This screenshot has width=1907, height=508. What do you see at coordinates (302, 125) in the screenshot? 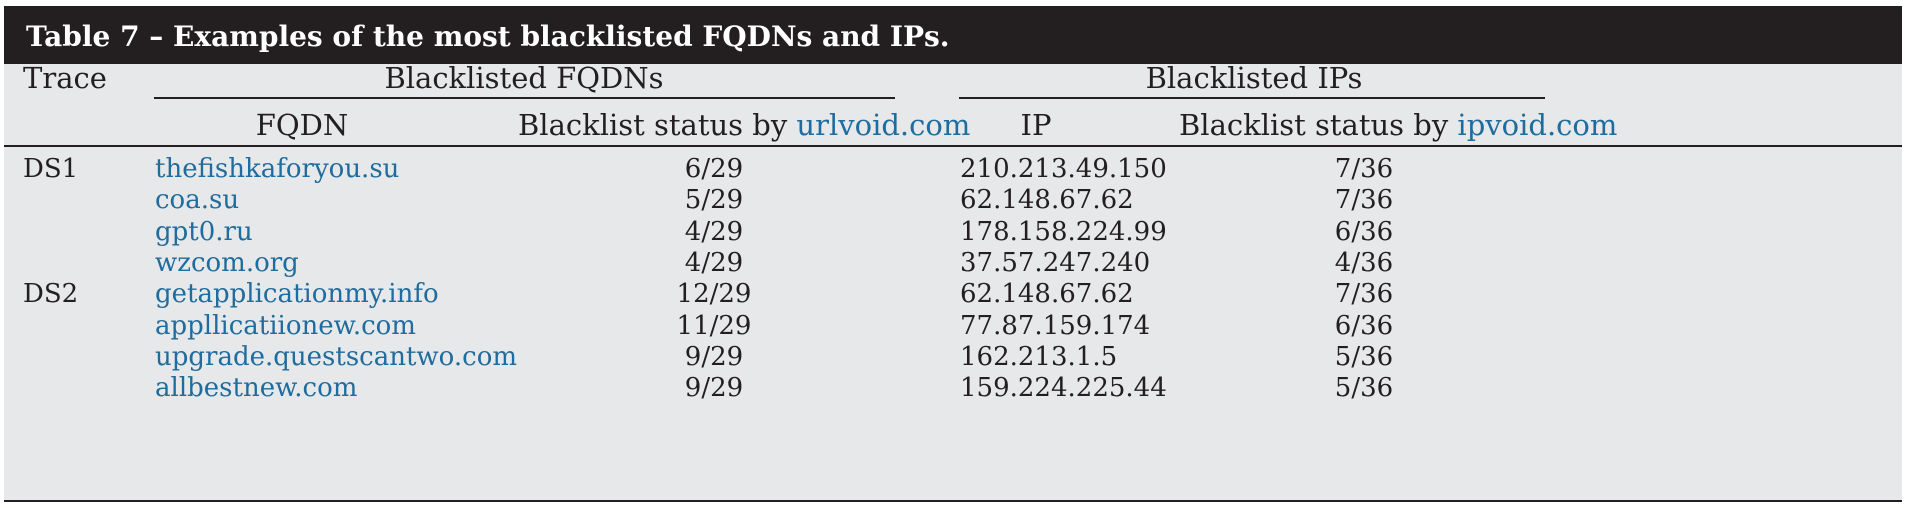
I see `header-fqdn: FQDN` at bounding box center [302, 125].